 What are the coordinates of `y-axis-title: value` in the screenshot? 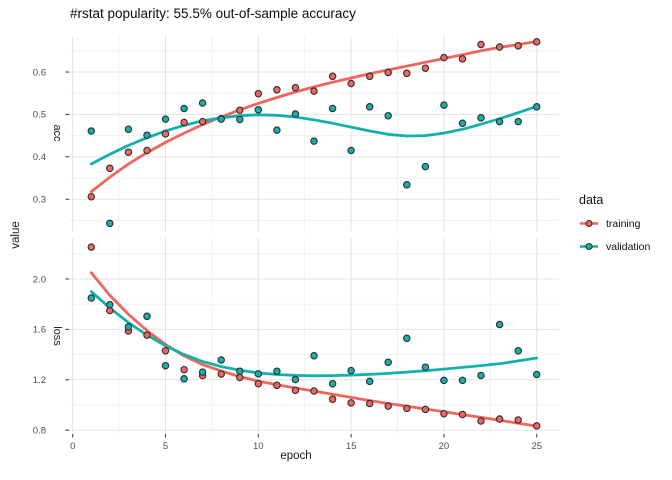 It's located at (16, 235).